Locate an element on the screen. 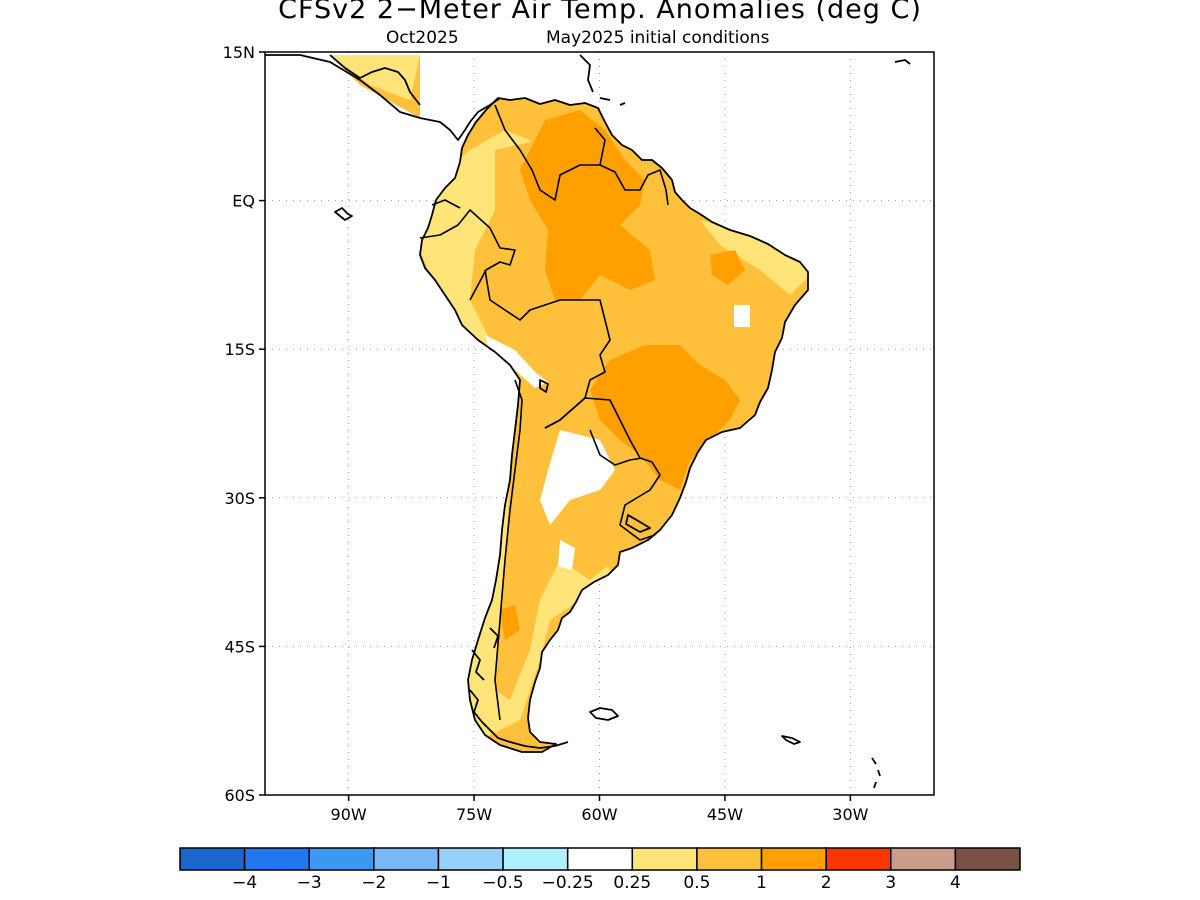 The height and width of the screenshot is (900, 1200). initial-conditions-label: May2025 initial conditions is located at coordinates (658, 38).